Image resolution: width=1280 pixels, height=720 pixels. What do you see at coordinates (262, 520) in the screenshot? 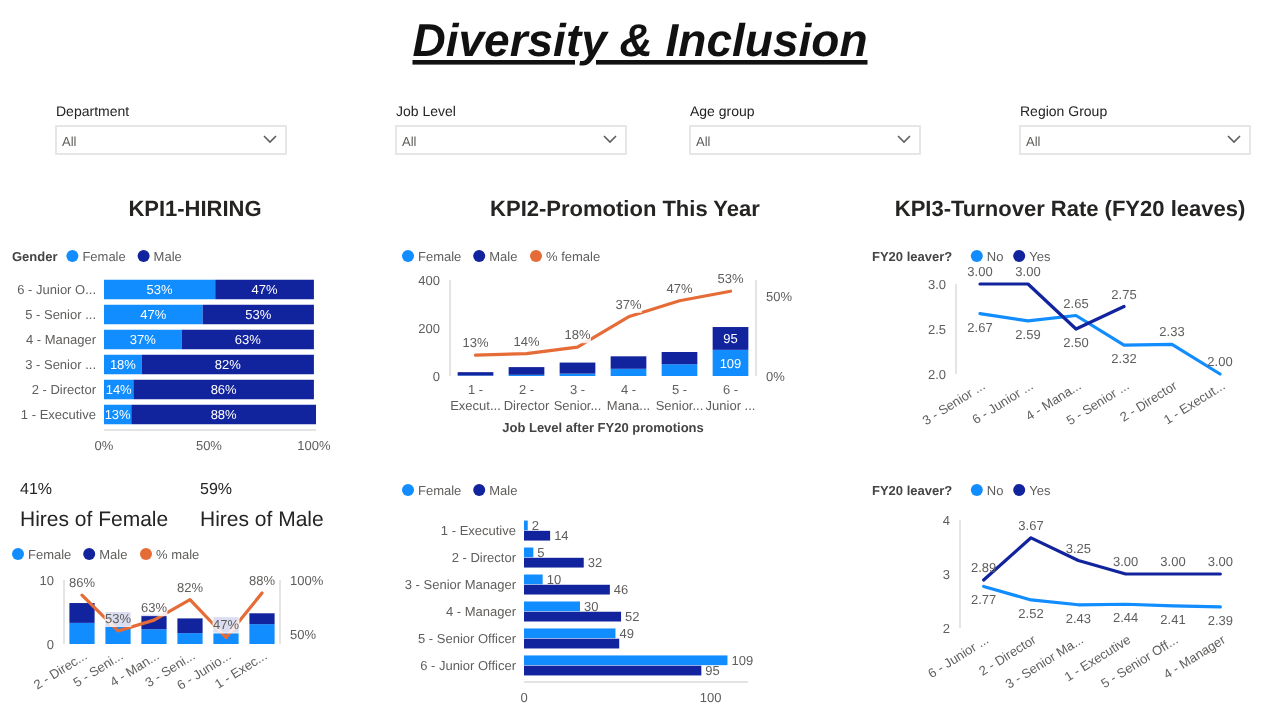
I see `text: Hires of Male` at bounding box center [262, 520].